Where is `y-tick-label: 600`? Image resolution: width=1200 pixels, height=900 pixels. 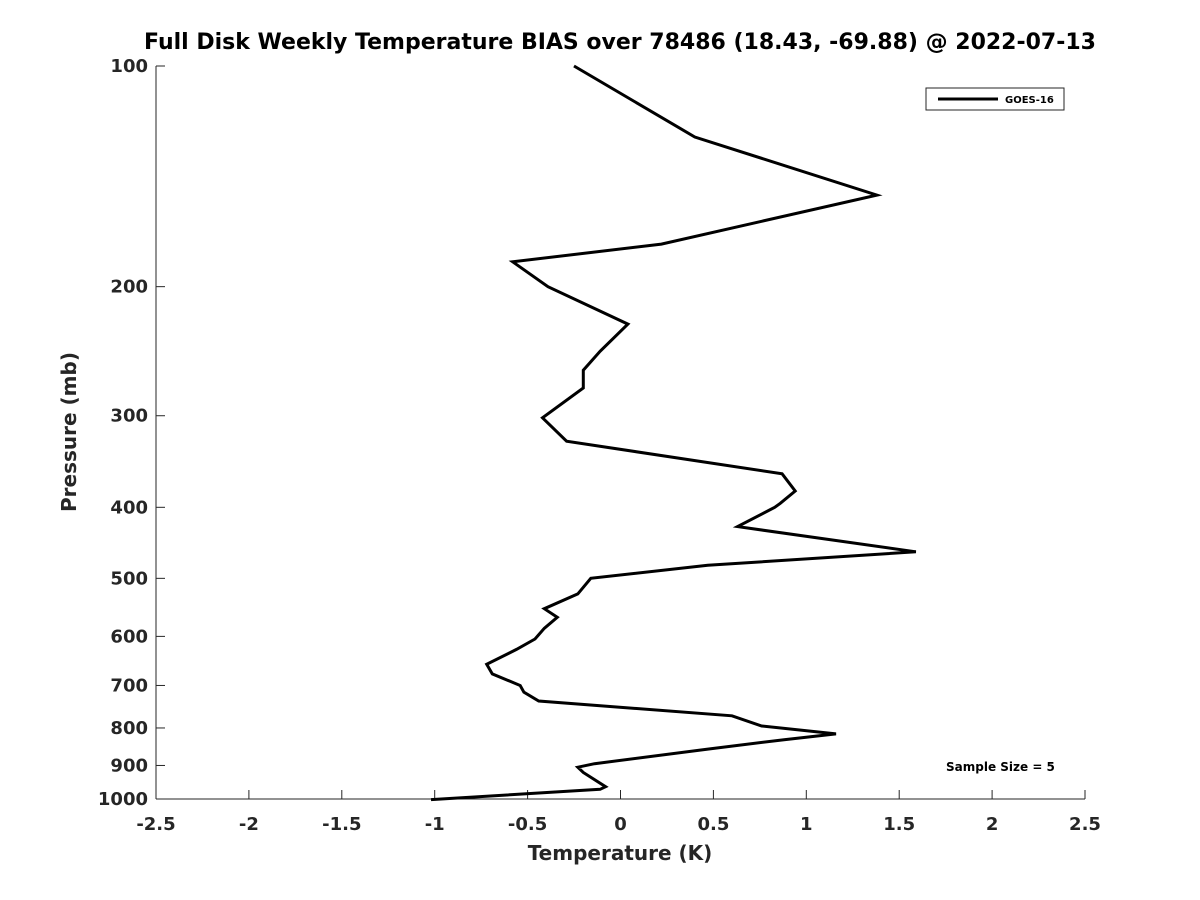 y-tick-label: 600 is located at coordinates (129, 636).